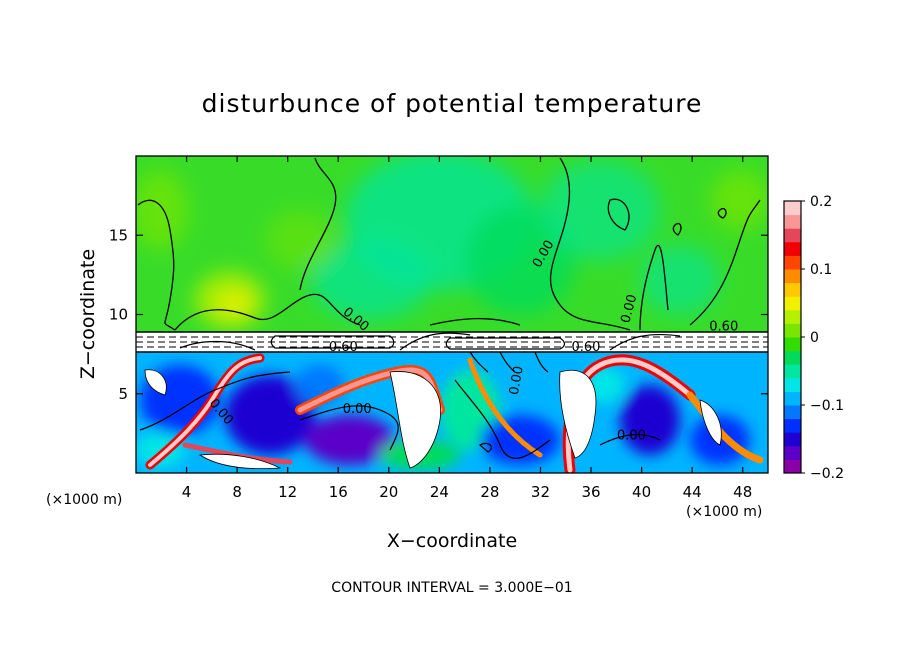  What do you see at coordinates (118, 315) in the screenshot?
I see `y-tick-label: 10` at bounding box center [118, 315].